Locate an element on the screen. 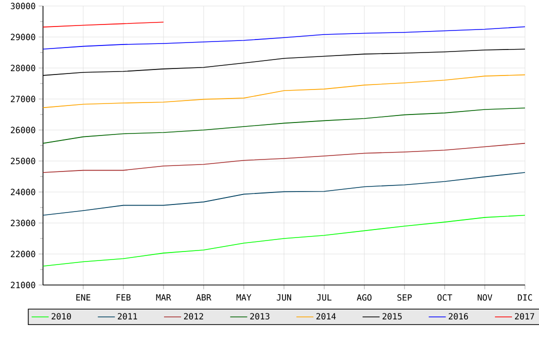  y-tick-label: 28000 is located at coordinates (23, 68).